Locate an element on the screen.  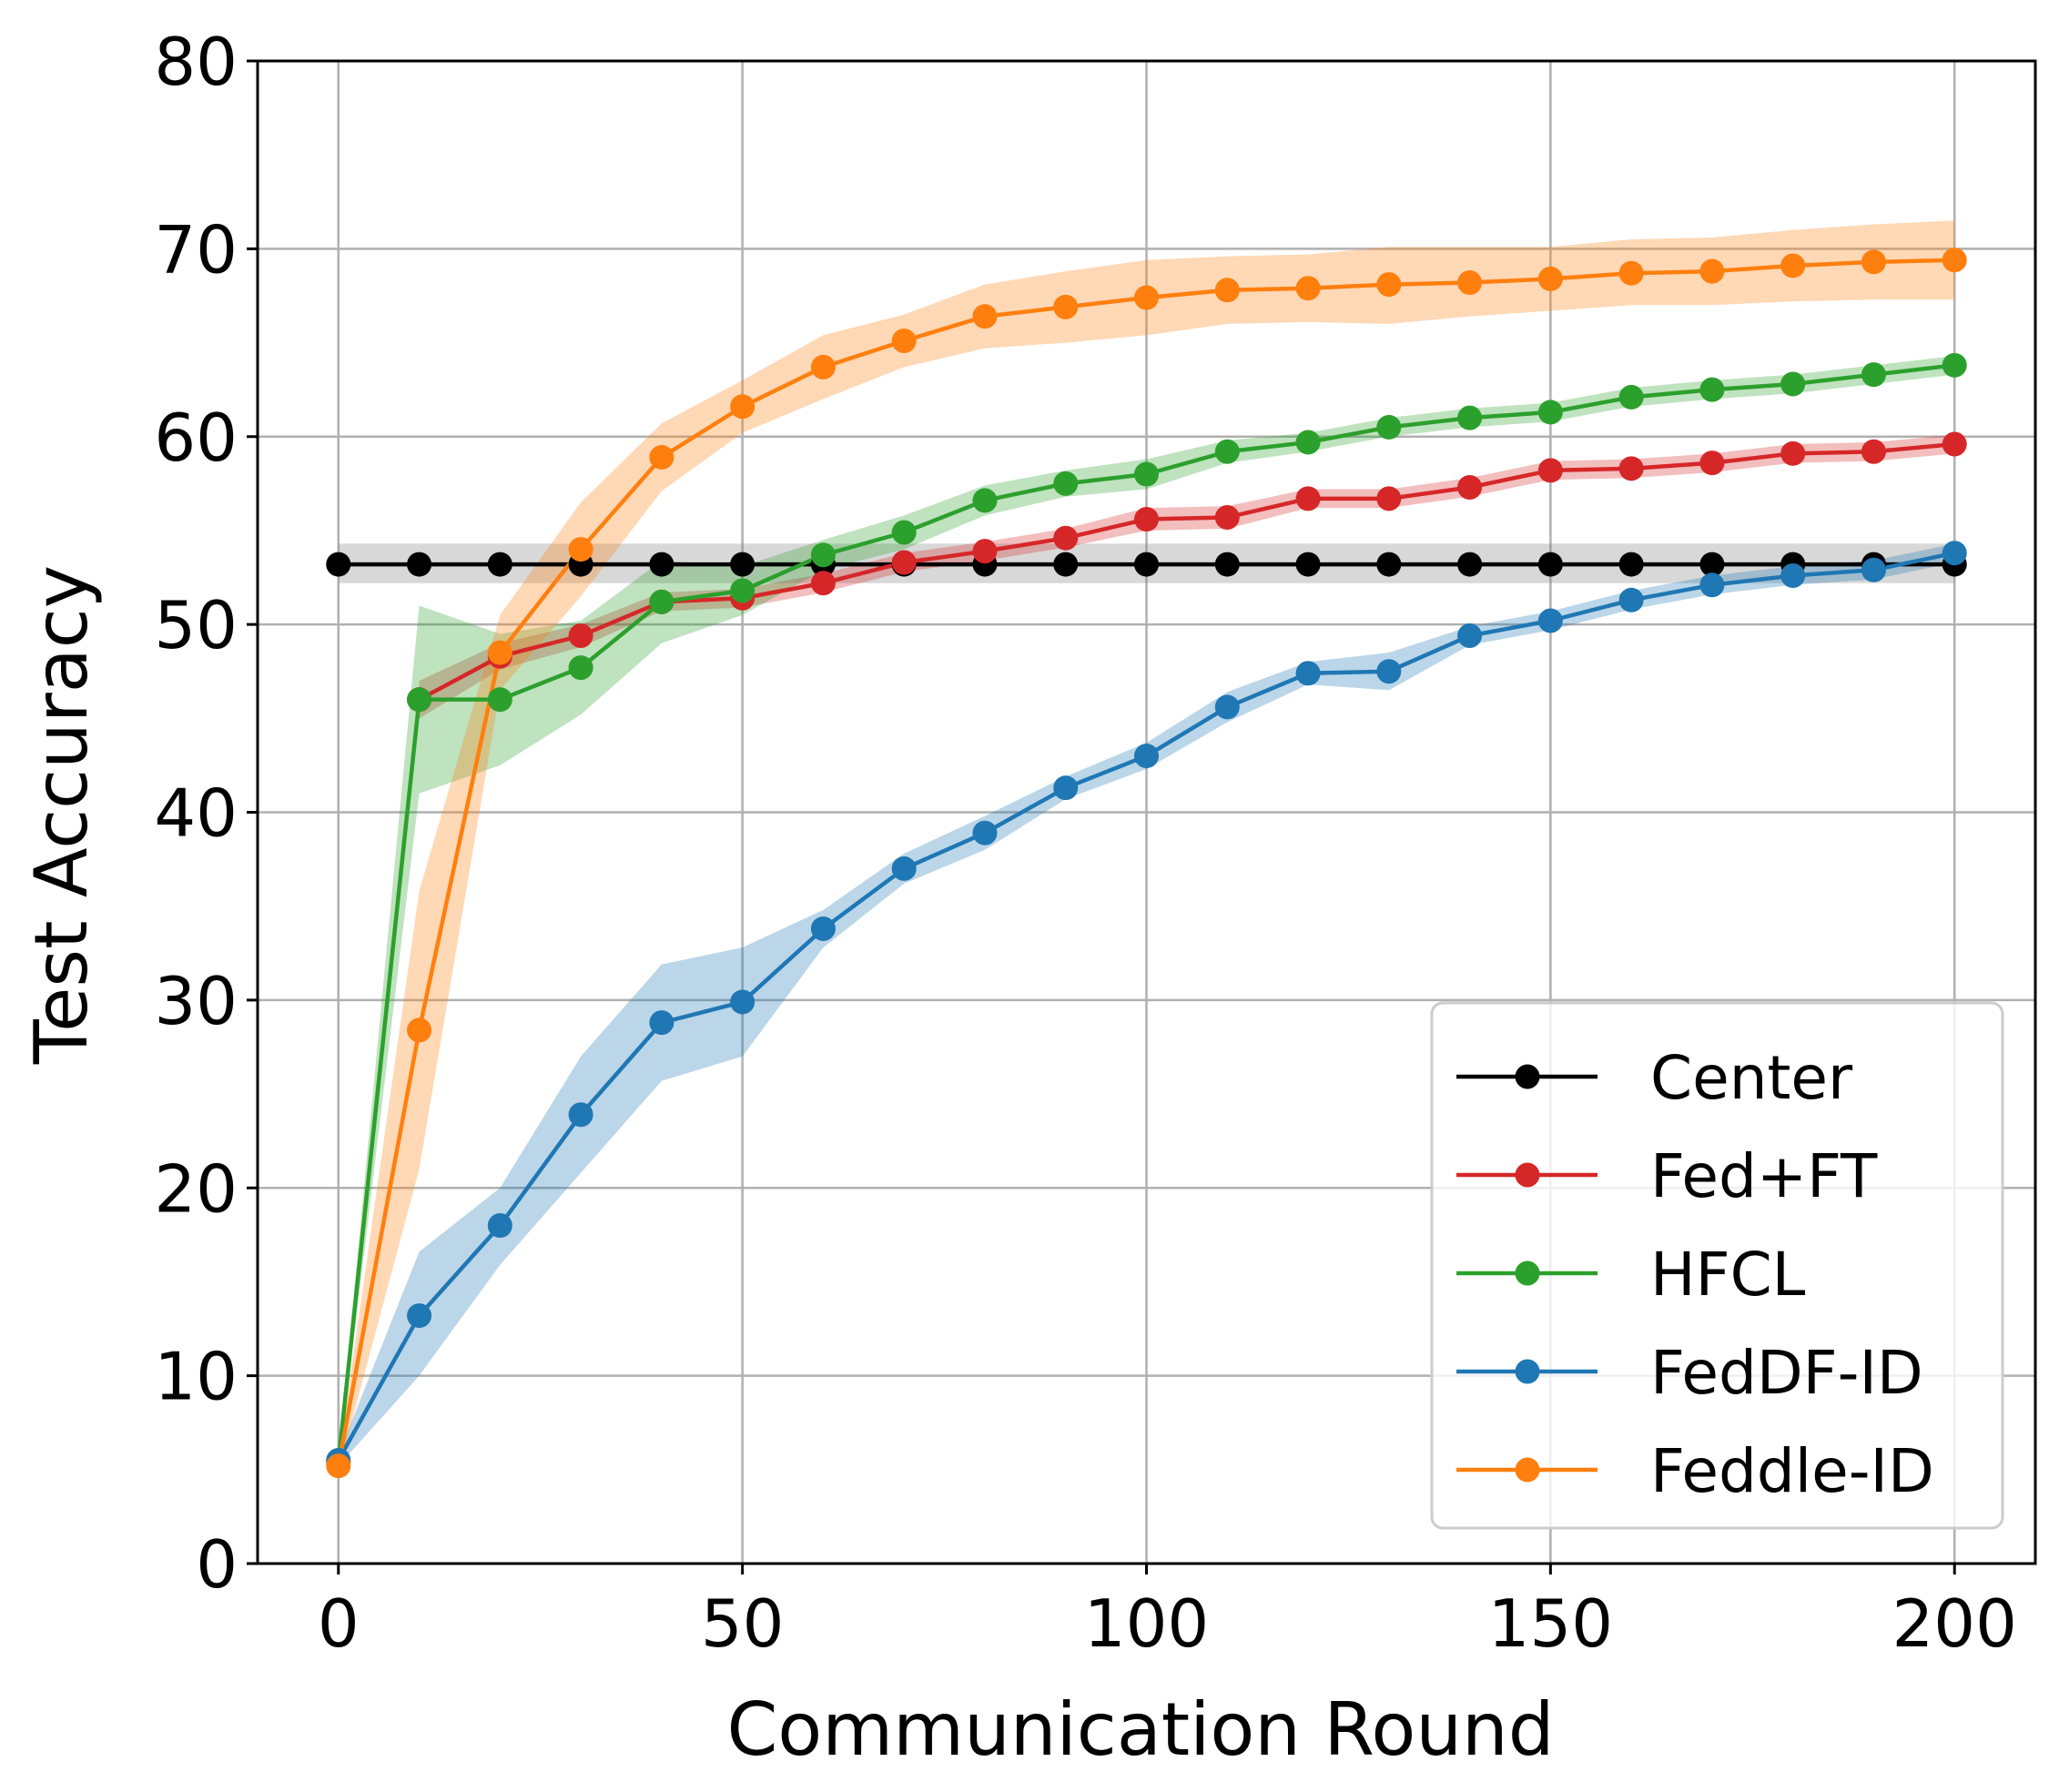
x-tick-label: 50 is located at coordinates (743, 1623).